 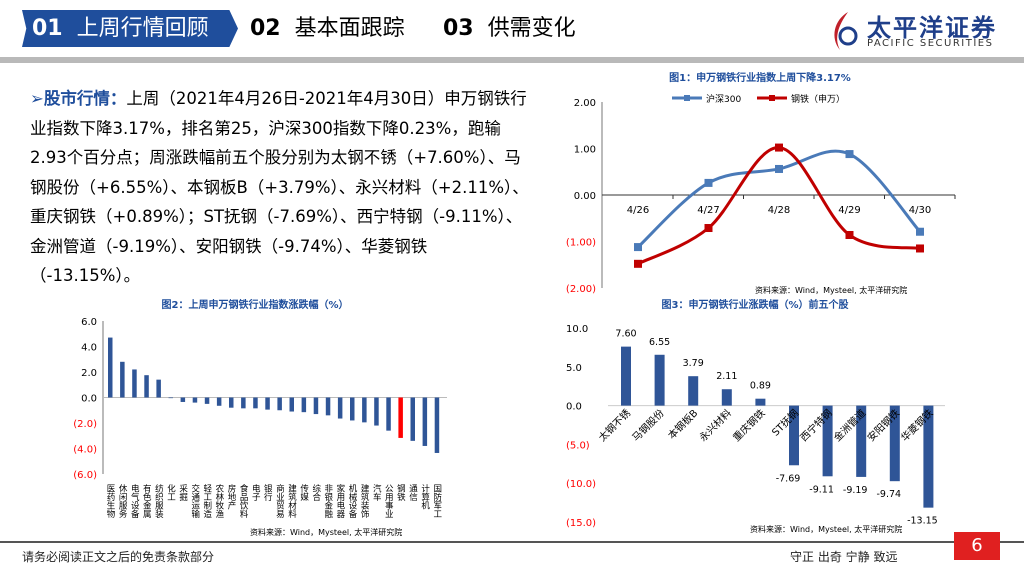 What do you see at coordinates (585, 196) in the screenshot?
I see `y-tick-label: 0.00` at bounding box center [585, 196].